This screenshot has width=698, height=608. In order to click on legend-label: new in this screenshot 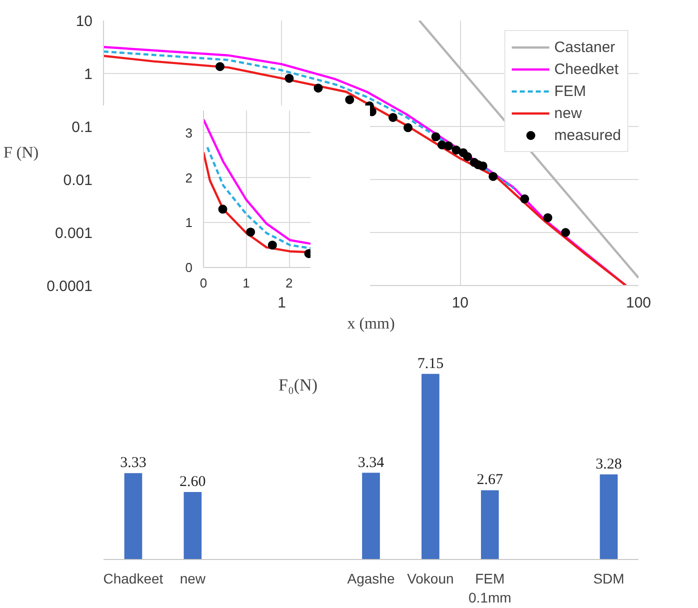, I will do `click(568, 113)`.